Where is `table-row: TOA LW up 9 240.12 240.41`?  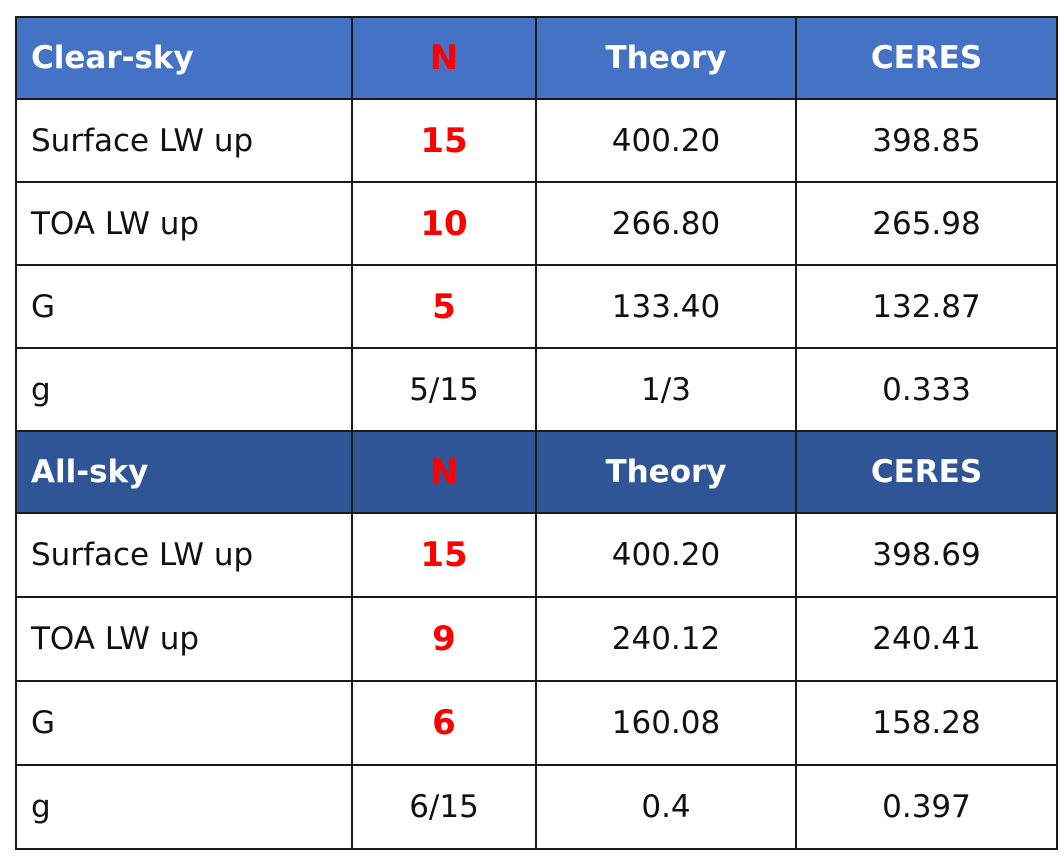
table-row: TOA LW up 9 240.12 240.41 is located at coordinates (536, 639).